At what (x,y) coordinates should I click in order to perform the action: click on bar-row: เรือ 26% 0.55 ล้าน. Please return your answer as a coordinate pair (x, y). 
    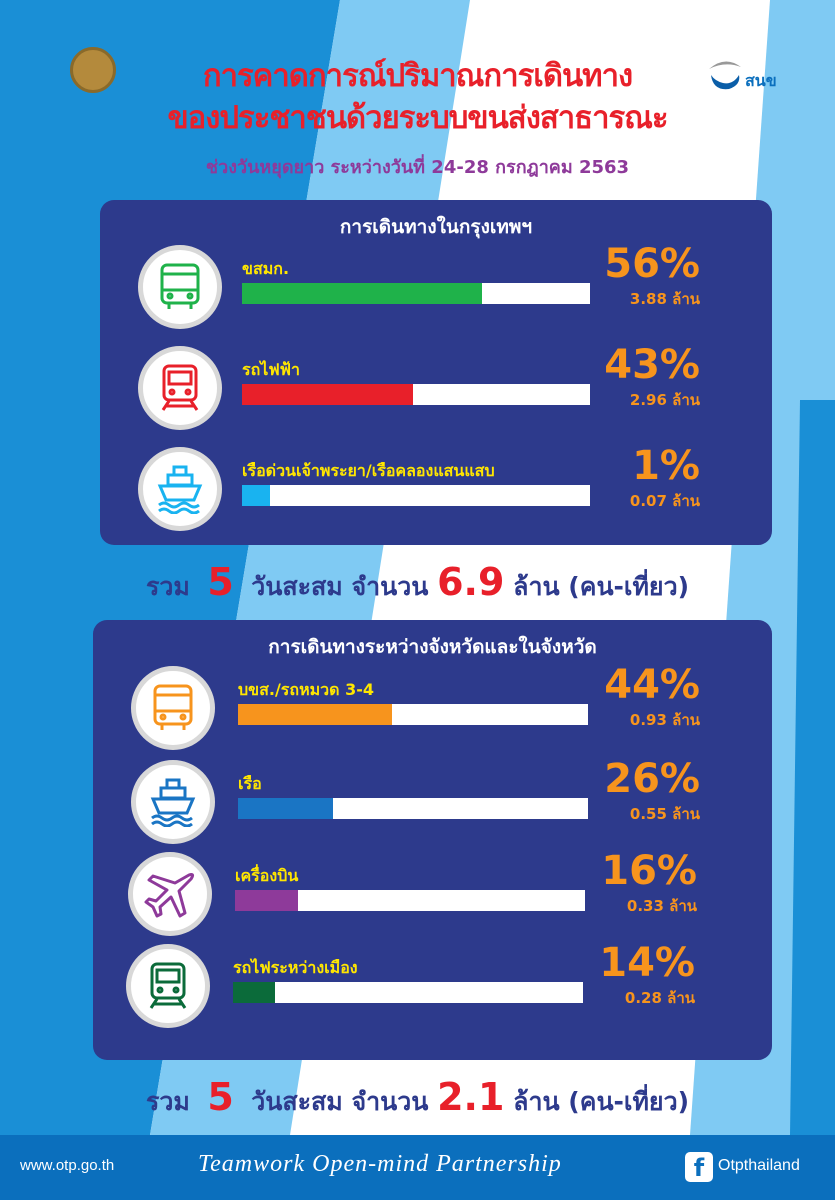
    Looking at the image, I should click on (432, 803).